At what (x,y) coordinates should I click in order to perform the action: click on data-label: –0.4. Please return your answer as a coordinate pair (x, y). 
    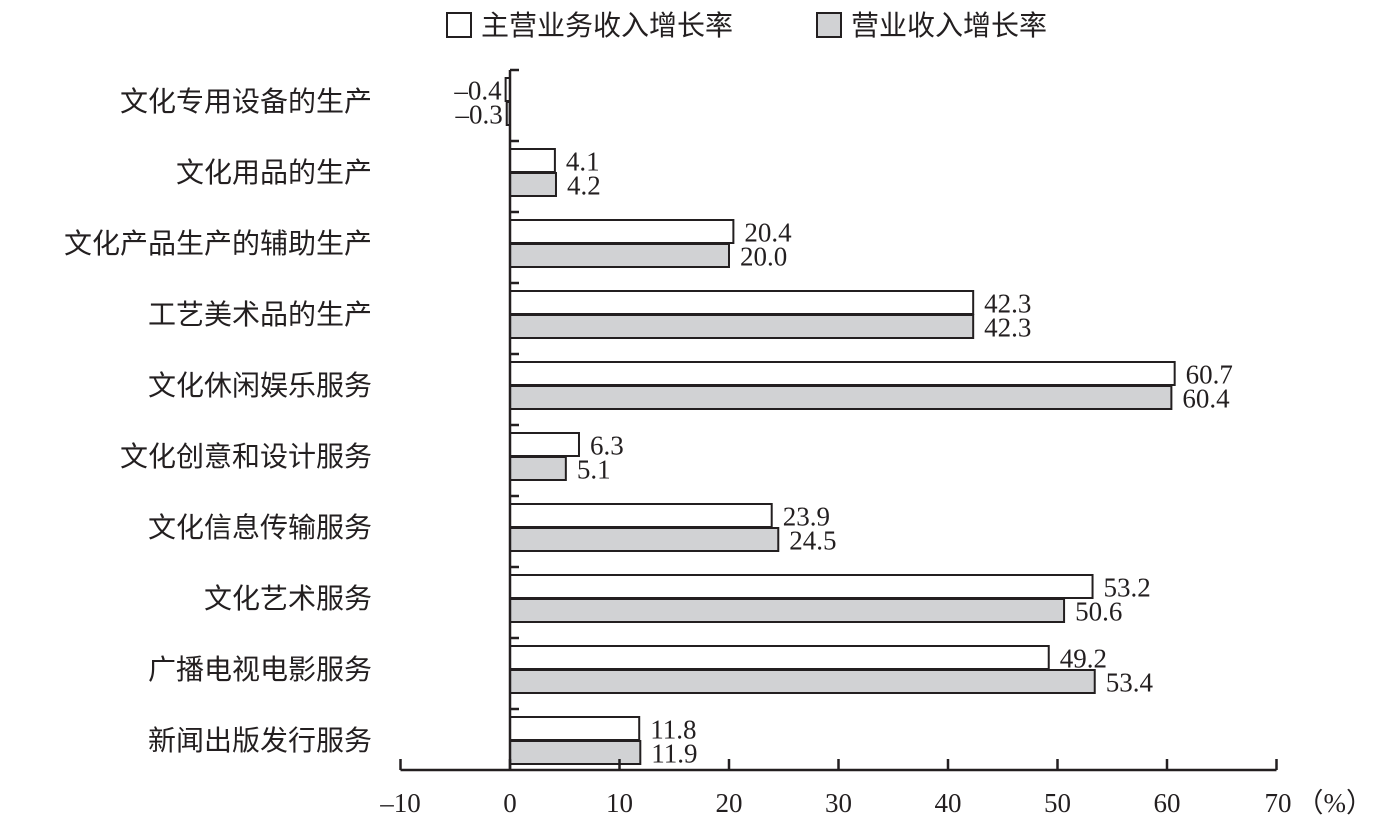
    Looking at the image, I should click on (477, 91).